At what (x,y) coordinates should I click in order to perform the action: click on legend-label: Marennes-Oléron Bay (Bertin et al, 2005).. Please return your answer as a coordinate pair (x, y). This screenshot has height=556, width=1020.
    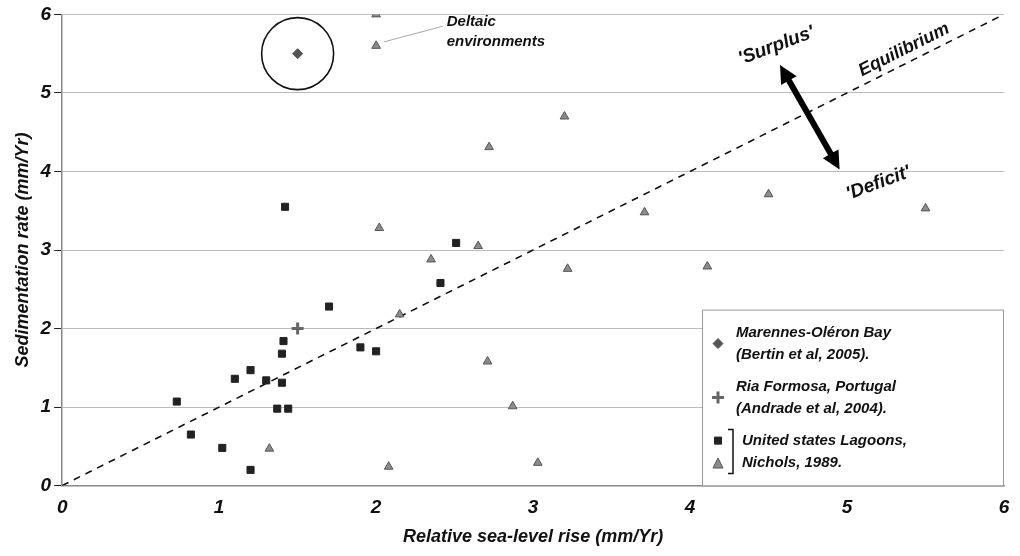
    Looking at the image, I should click on (814, 342).